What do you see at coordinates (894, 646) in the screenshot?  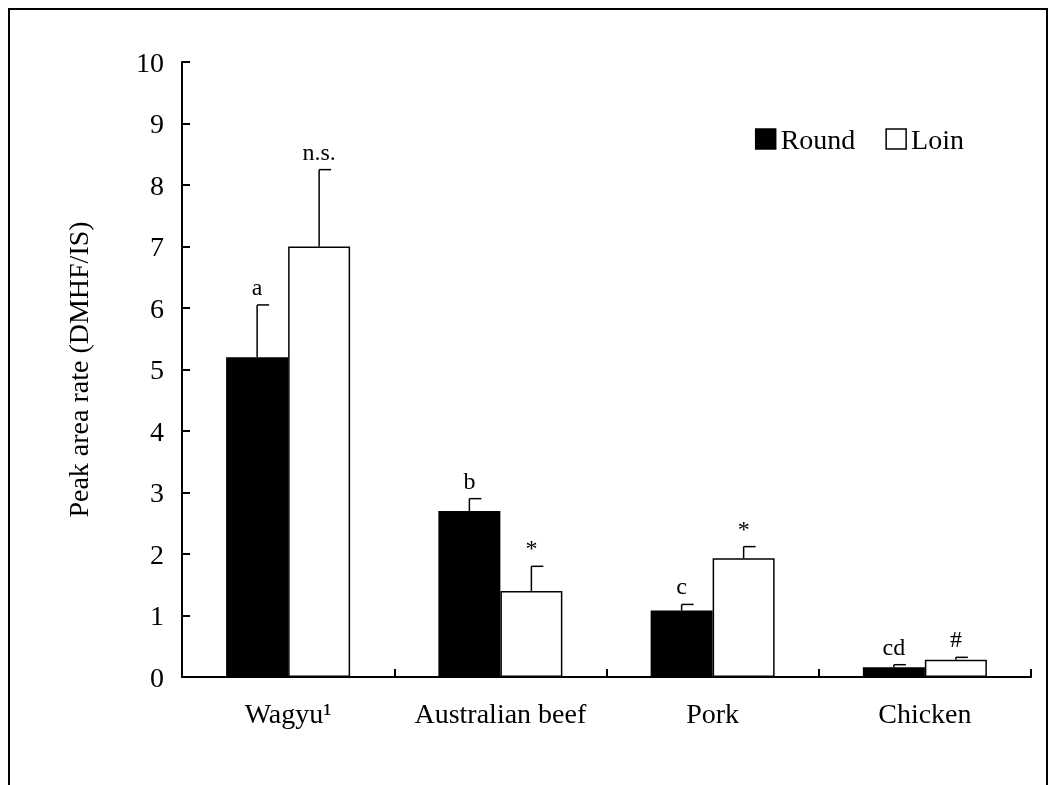 I see `annotation: cd` at bounding box center [894, 646].